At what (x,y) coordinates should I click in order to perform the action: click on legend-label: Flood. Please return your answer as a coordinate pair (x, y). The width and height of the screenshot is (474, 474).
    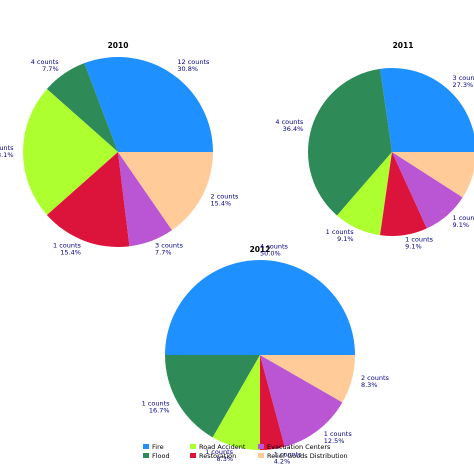
    Looking at the image, I should click on (161, 456).